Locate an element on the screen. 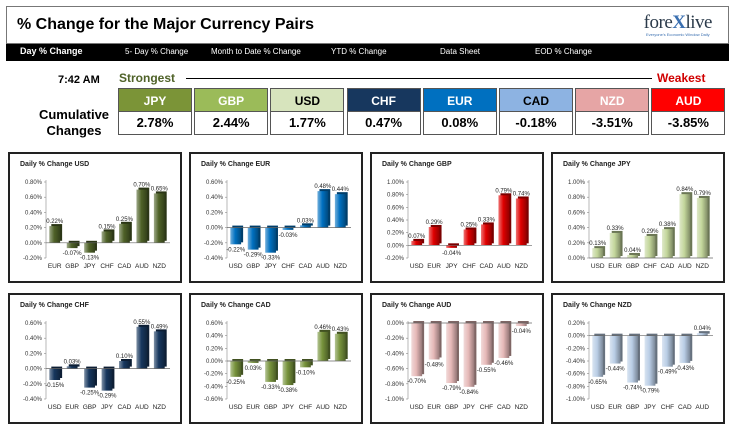 The image size is (740, 435). currency-tile-name: USD is located at coordinates (307, 100).